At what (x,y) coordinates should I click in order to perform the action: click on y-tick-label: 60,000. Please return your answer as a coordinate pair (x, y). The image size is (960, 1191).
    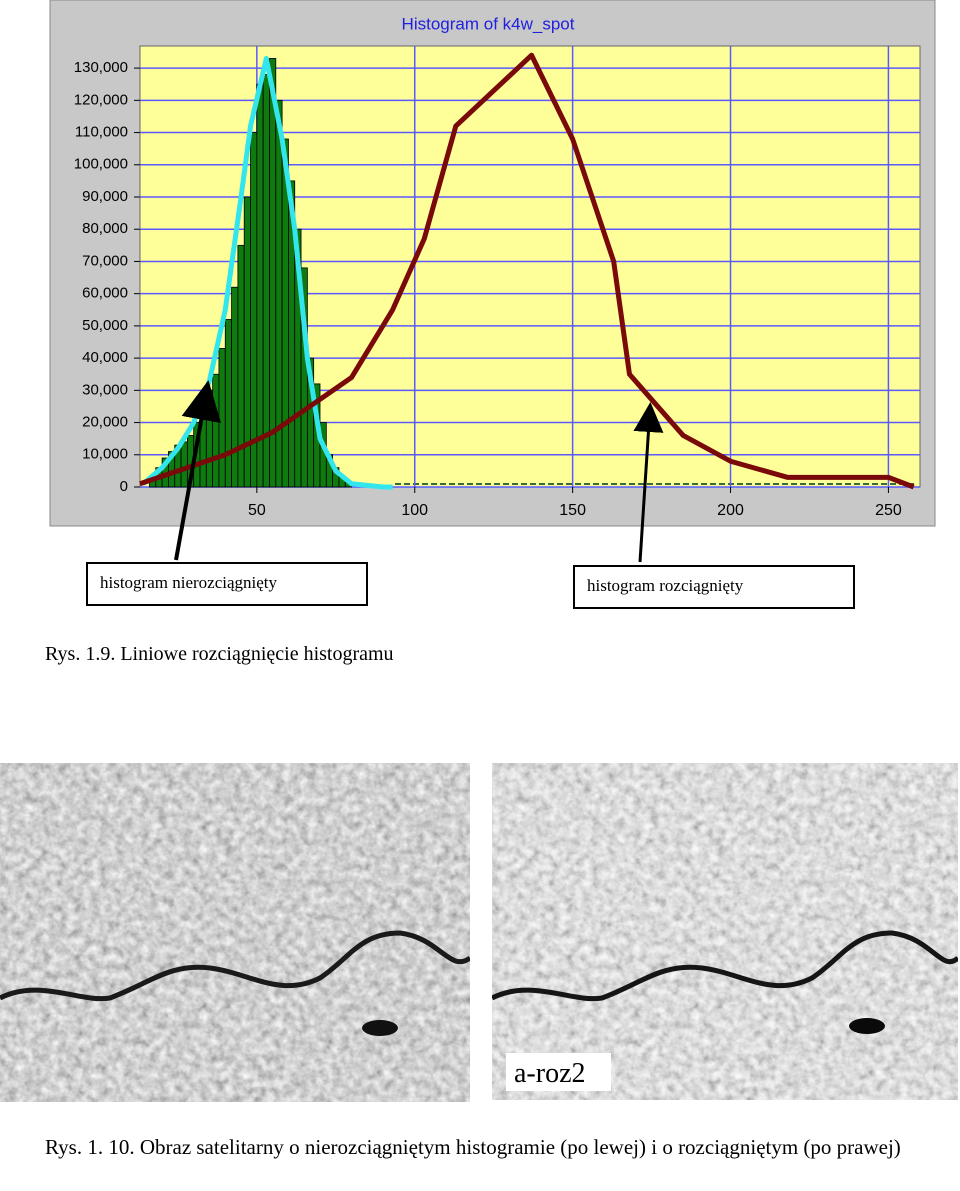
    Looking at the image, I should click on (105, 293).